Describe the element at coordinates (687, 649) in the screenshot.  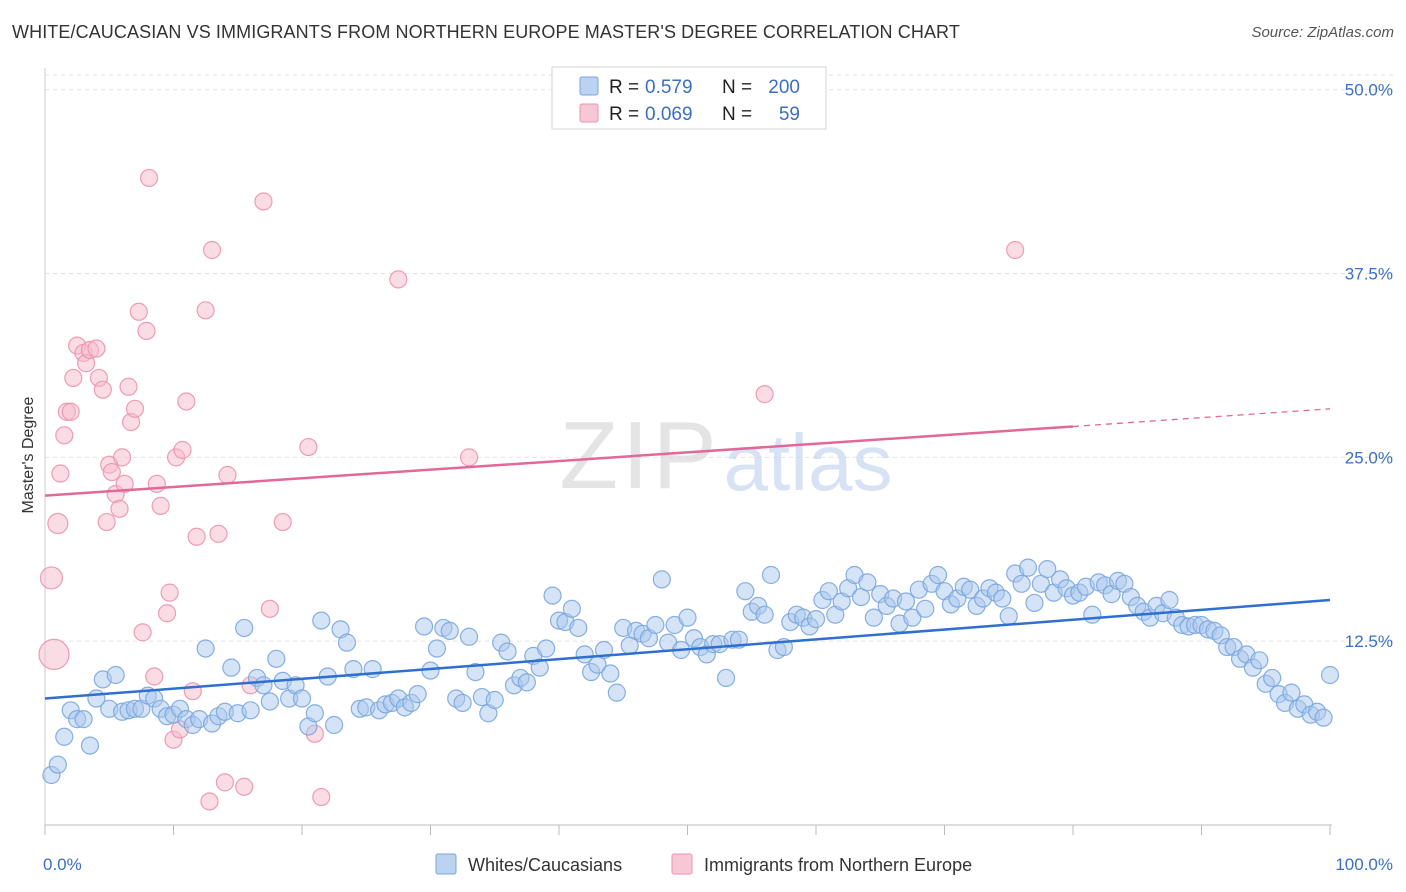
I see `trend-line-whites` at that location.